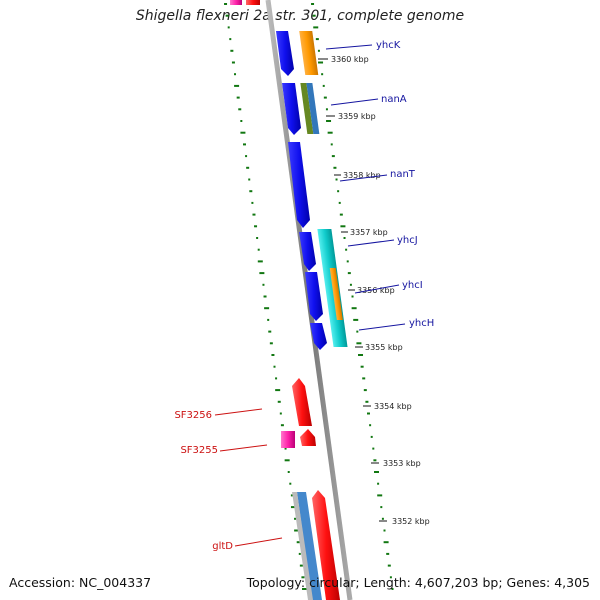  I want to click on tick-3354: 3354 kbp, so click(387, 406).